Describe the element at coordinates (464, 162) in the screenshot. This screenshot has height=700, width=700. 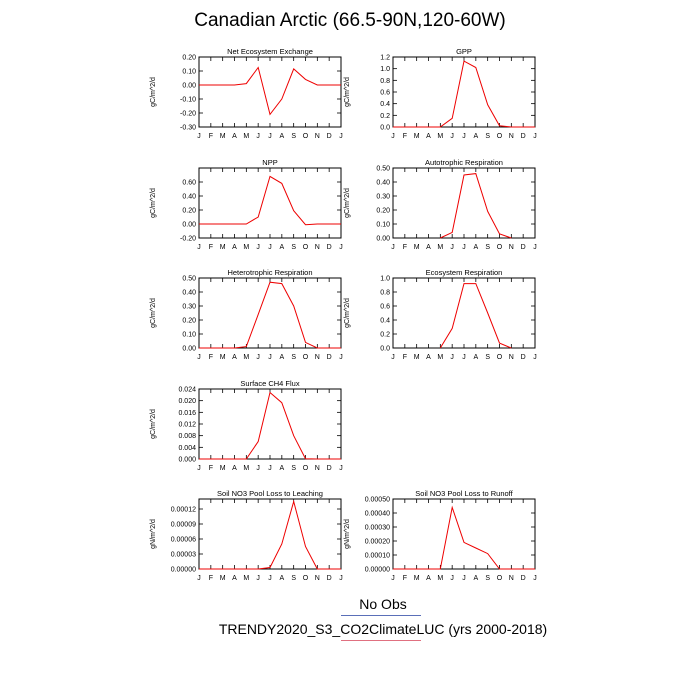
I see `panel-title: Autotrophic Respiration` at that location.